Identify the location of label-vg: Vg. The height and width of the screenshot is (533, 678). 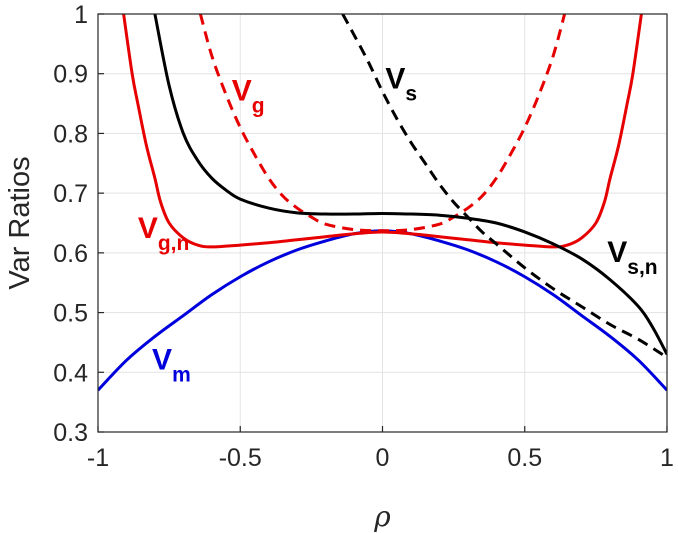
(248, 96).